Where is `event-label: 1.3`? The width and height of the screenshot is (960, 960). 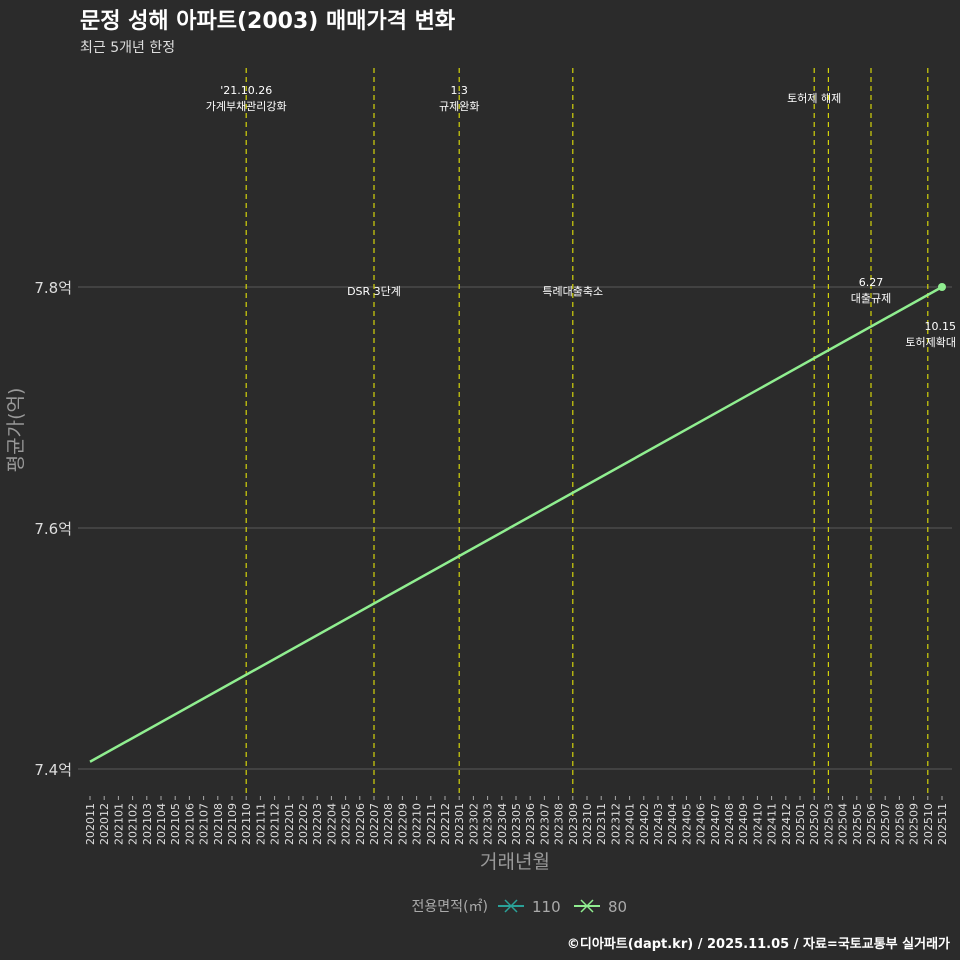
event-label: 1.3 is located at coordinates (459, 90).